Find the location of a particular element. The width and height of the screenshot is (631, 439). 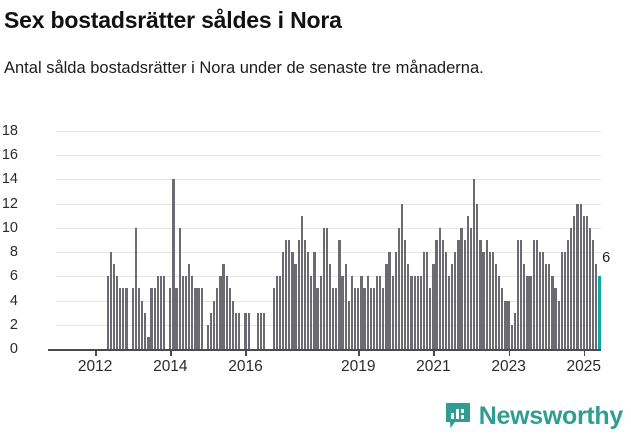

x-axis-tick-label: 2016 is located at coordinates (245, 366).